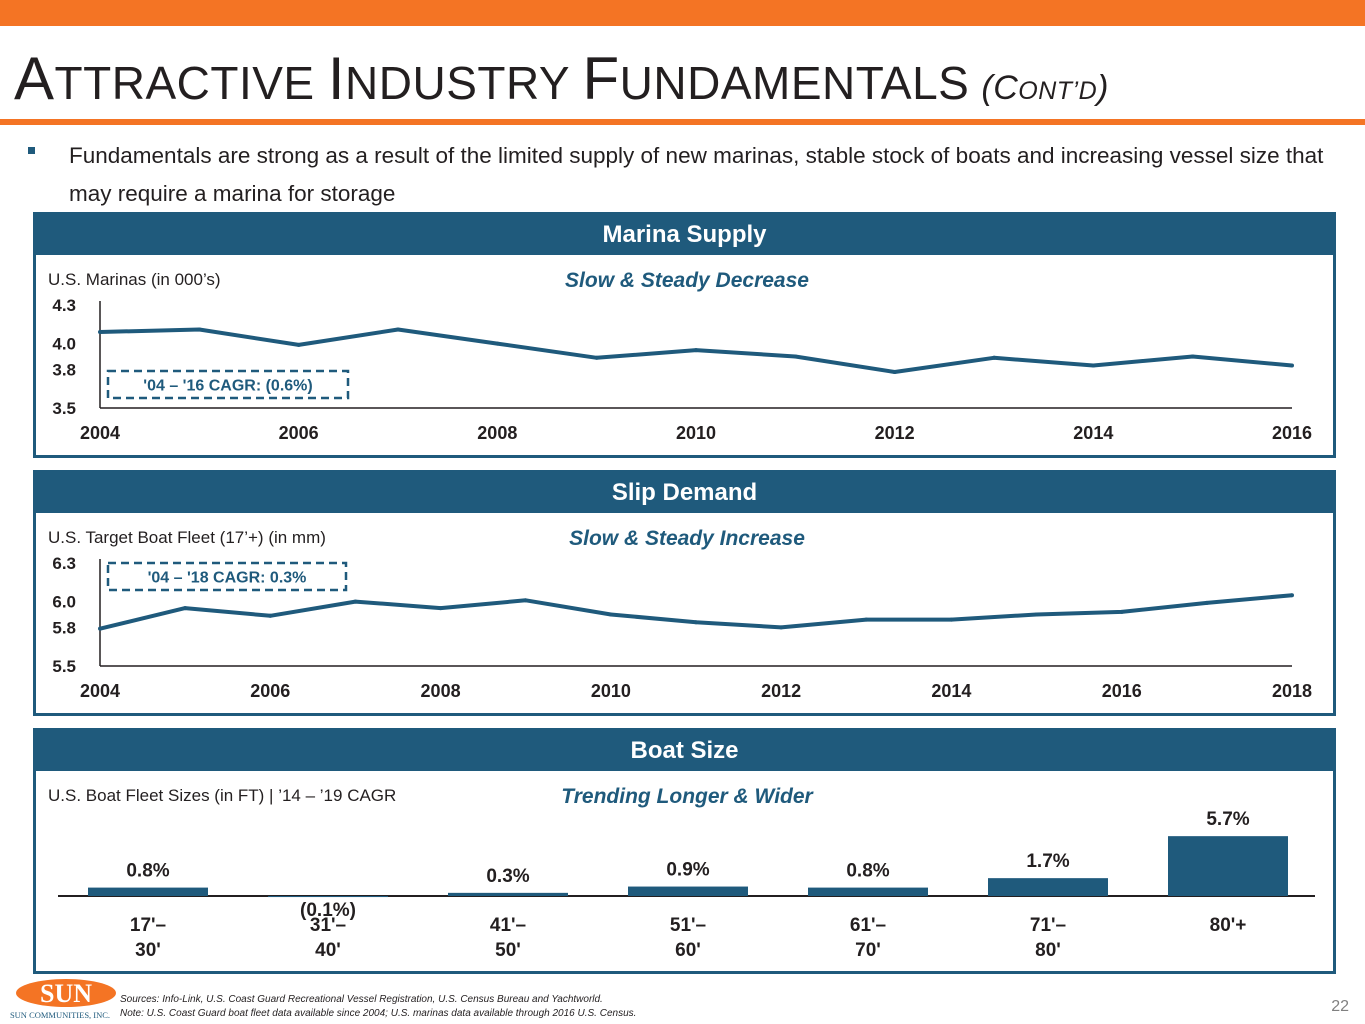  Describe the element at coordinates (64, 344) in the screenshot. I see `marina-y-tick-label: 4.0` at that location.